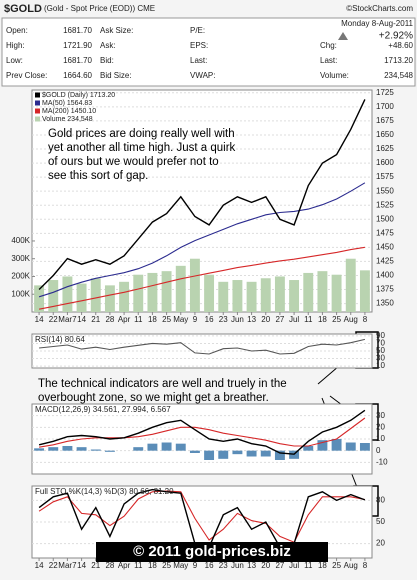 This screenshot has height=585, width=417. Describe the element at coordinates (223, 319) in the screenshot. I see `x-tick-label: 23` at that location.